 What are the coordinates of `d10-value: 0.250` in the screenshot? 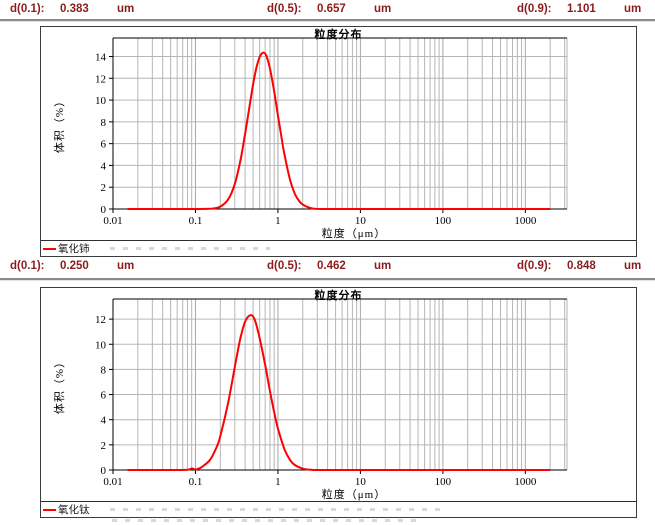 It's located at (74, 266).